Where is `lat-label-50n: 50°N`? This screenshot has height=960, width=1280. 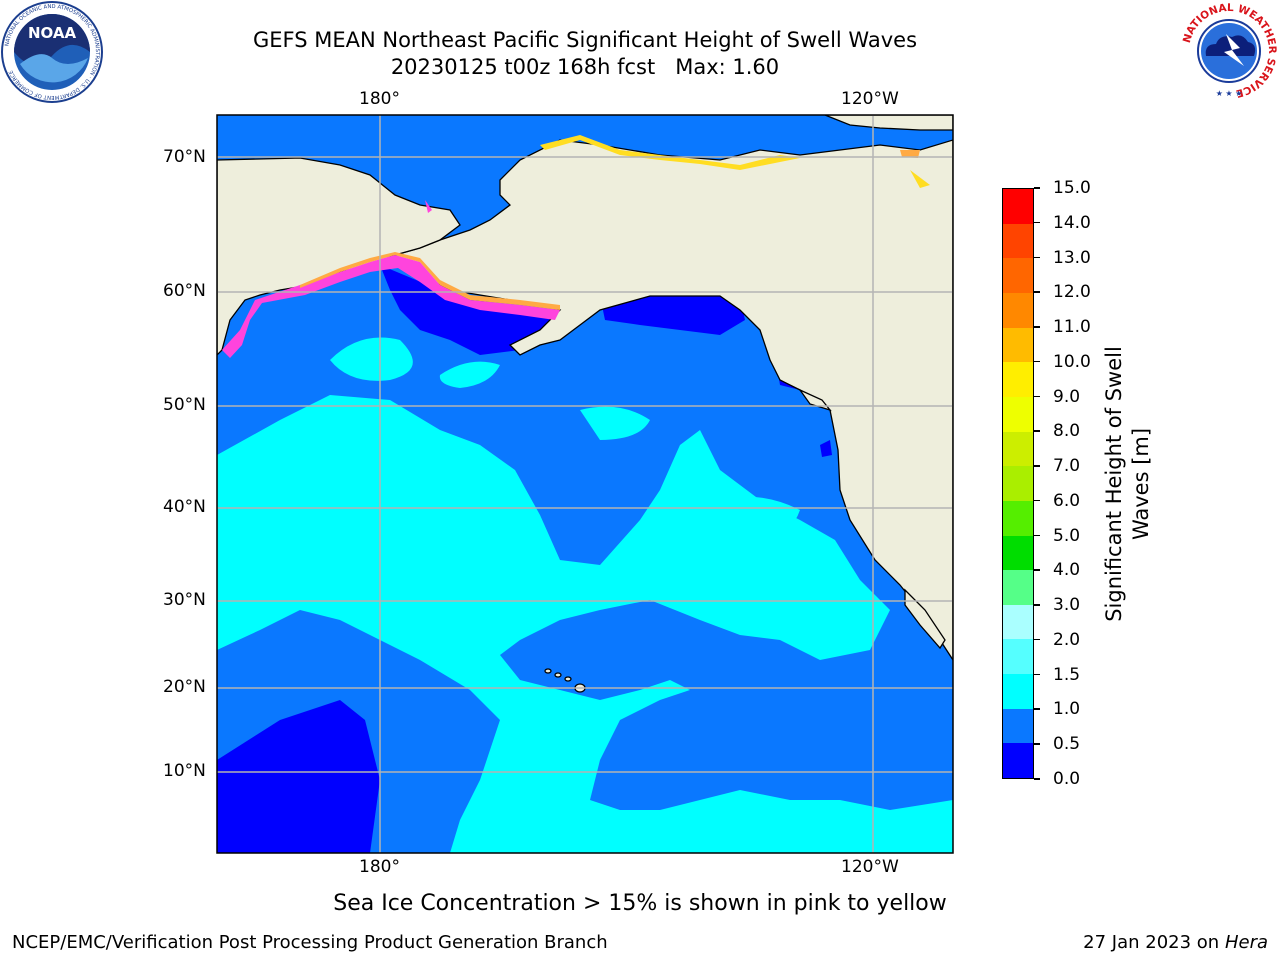
lat-label-50n: 50°N is located at coordinates (184, 405).